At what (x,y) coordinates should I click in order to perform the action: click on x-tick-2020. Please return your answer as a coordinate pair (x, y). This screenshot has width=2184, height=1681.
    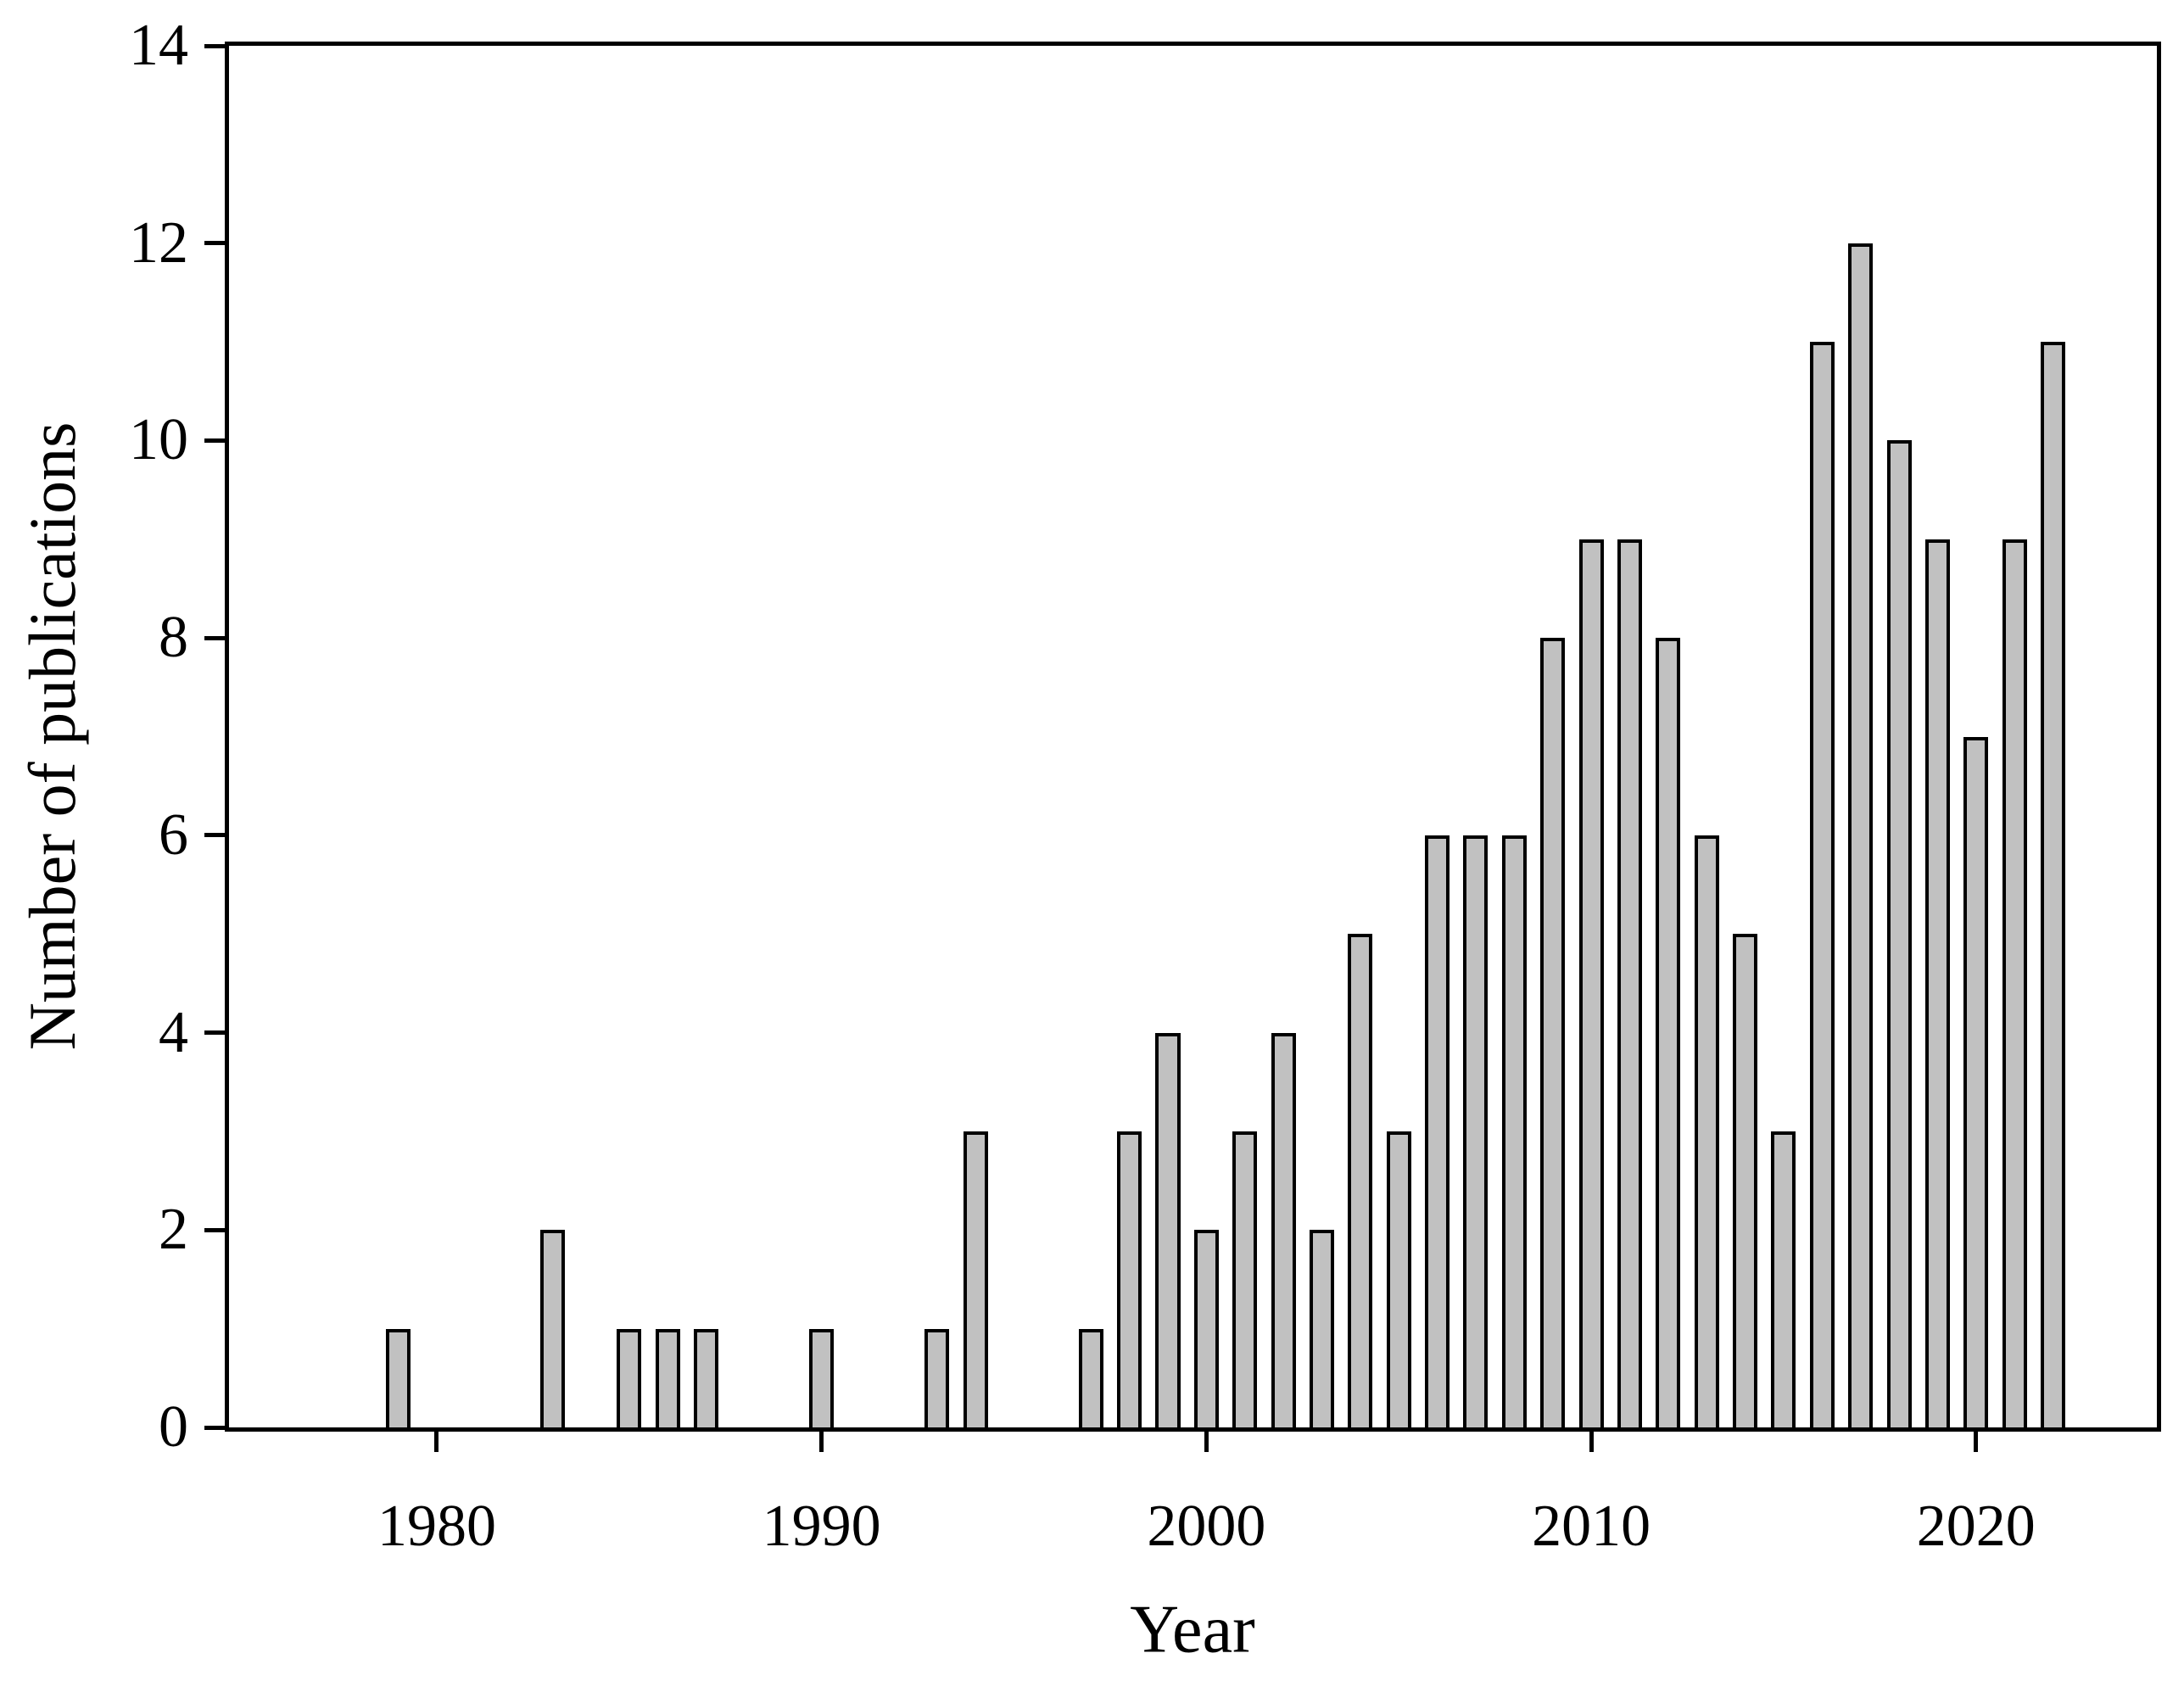
    Looking at the image, I should click on (1976, 1442).